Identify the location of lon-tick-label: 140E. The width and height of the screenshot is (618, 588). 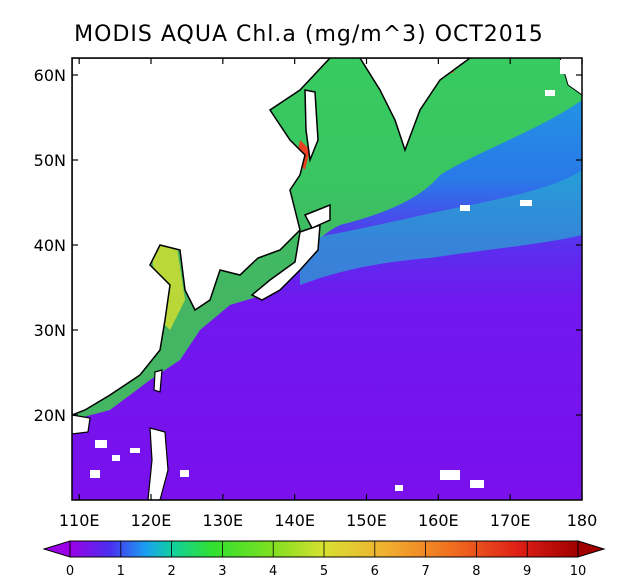
(294, 520).